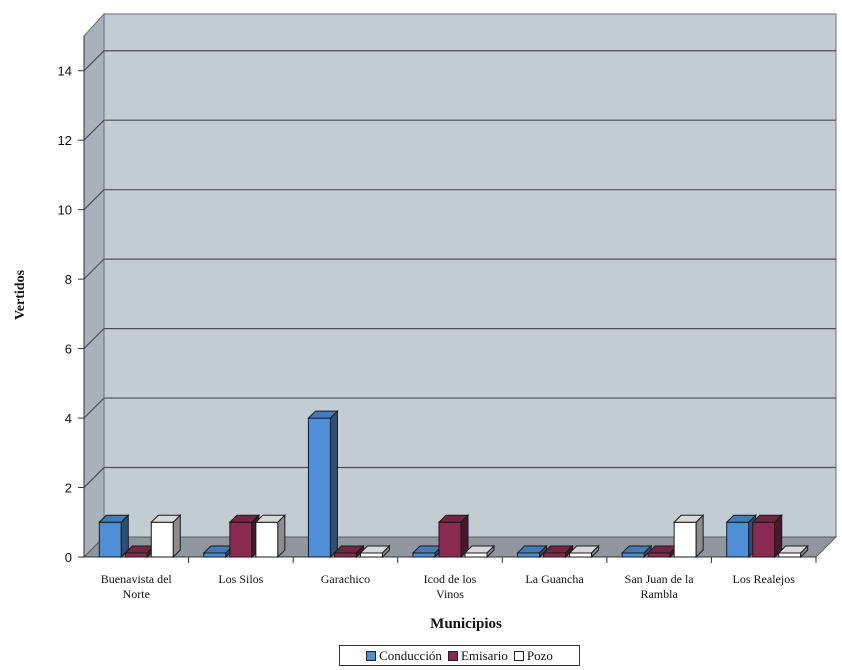 This screenshot has height=670, width=842. I want to click on y-axis-label: Vertidos, so click(20, 294).